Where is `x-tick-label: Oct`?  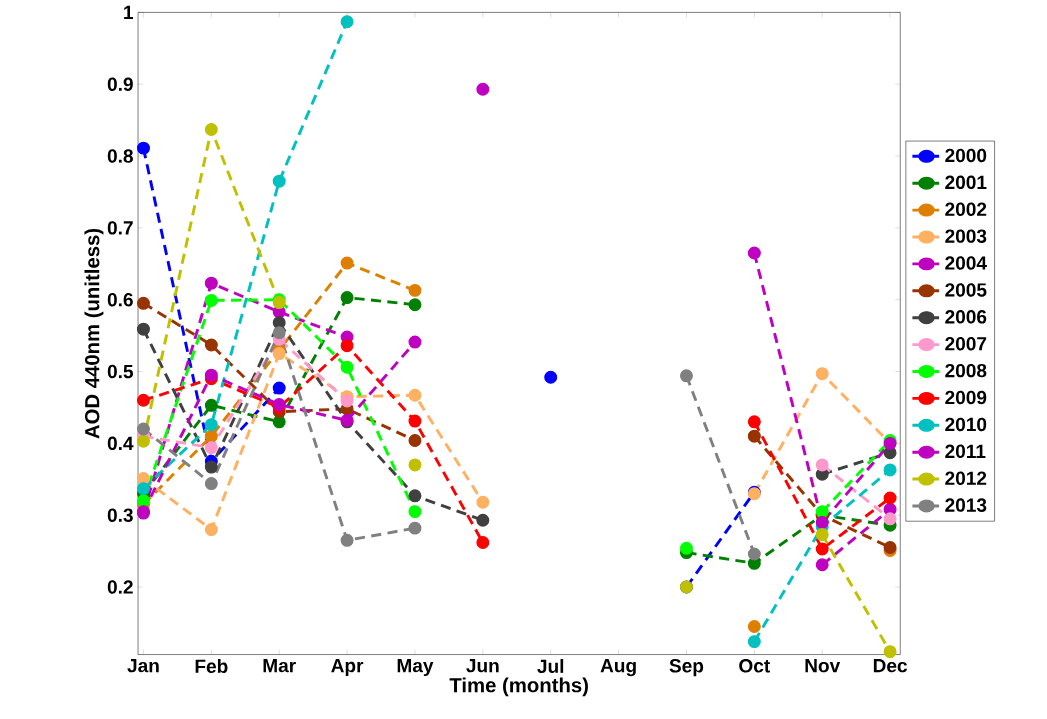
x-tick-label: Oct is located at coordinates (754, 665).